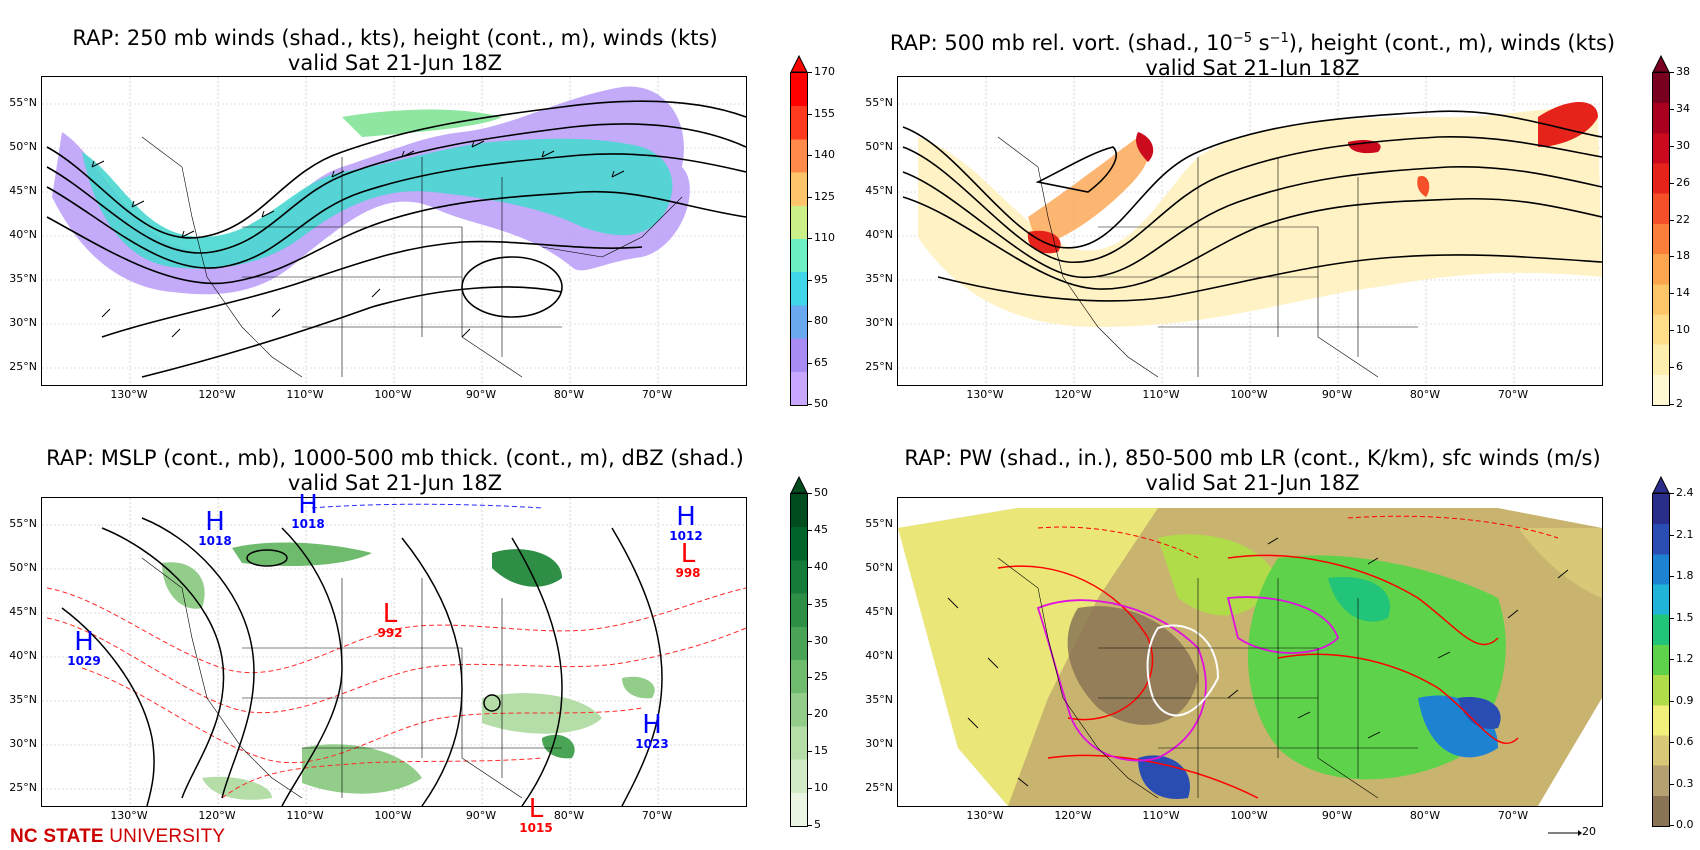  What do you see at coordinates (422, 123) in the screenshot?
I see `jet-shading-max` at bounding box center [422, 123].